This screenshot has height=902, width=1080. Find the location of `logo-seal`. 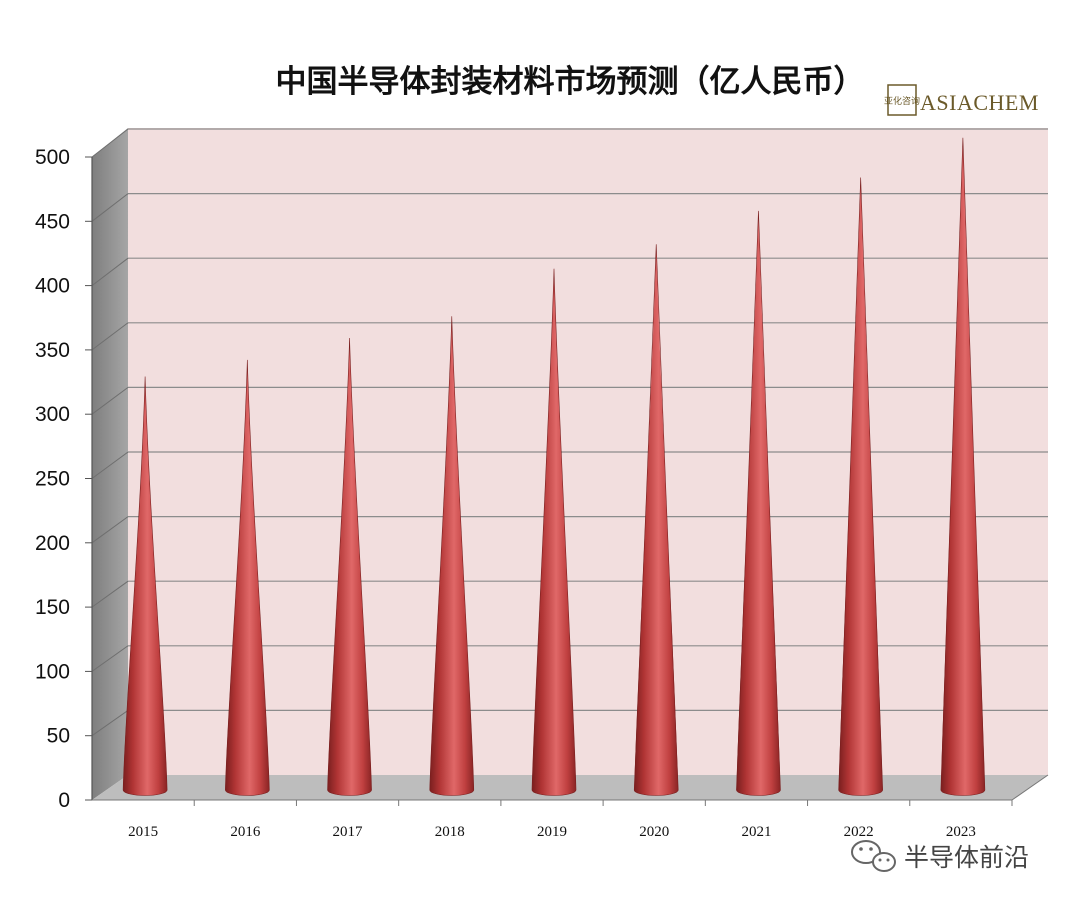

logo-seal is located at coordinates (902, 100).